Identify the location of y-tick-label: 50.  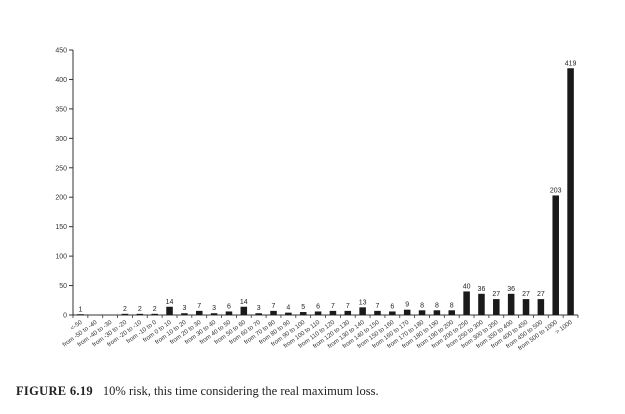
(63, 286).